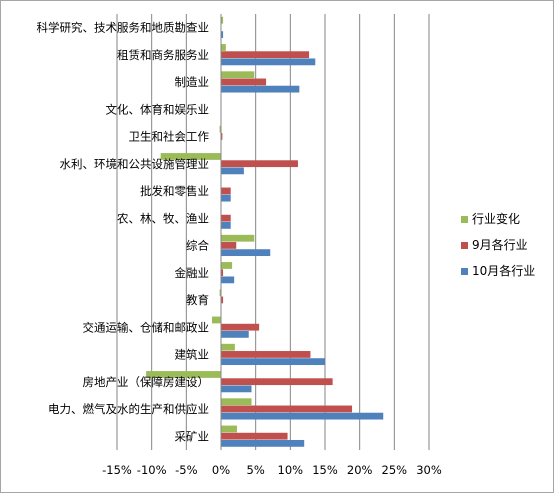 The image size is (554, 493). I want to click on x-tick-label: 25%, so click(395, 470).